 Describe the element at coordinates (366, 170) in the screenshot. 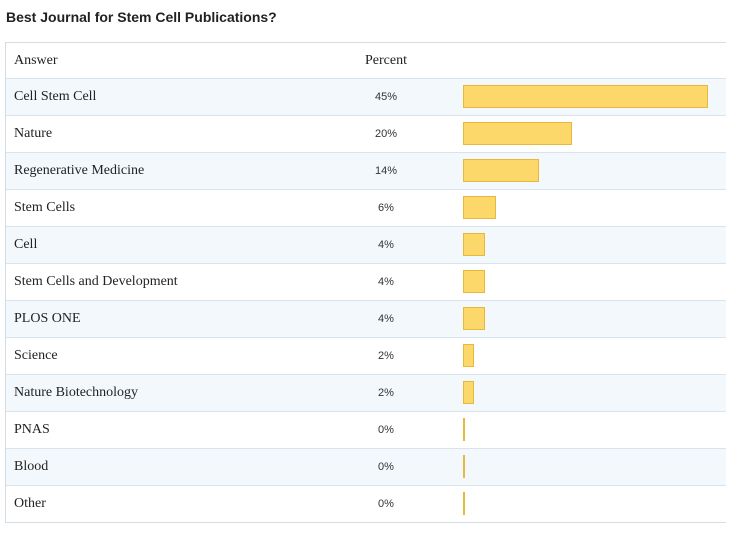

I see `table-row: Regenerative Medicine 14%` at that location.